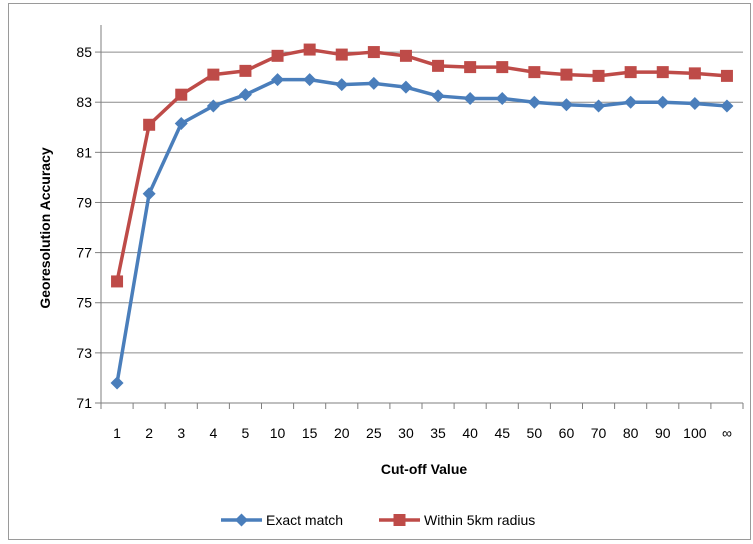 The image size is (753, 544). What do you see at coordinates (84, 253) in the screenshot?
I see `y-tick-label: 77` at bounding box center [84, 253].